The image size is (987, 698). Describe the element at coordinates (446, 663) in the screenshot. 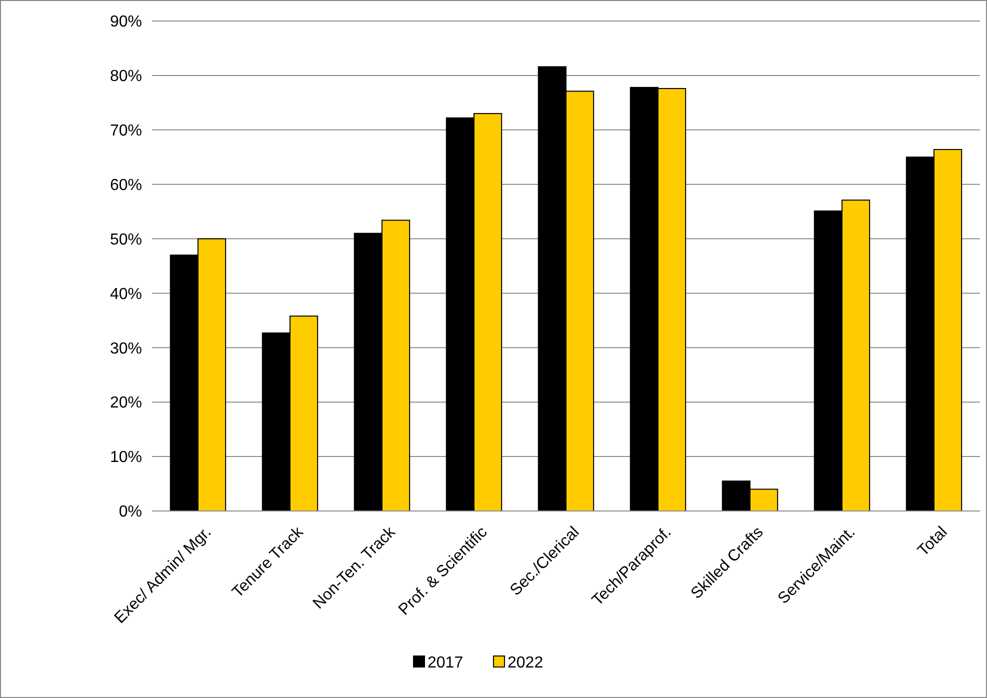

I see `legend-label: 2017` at that location.